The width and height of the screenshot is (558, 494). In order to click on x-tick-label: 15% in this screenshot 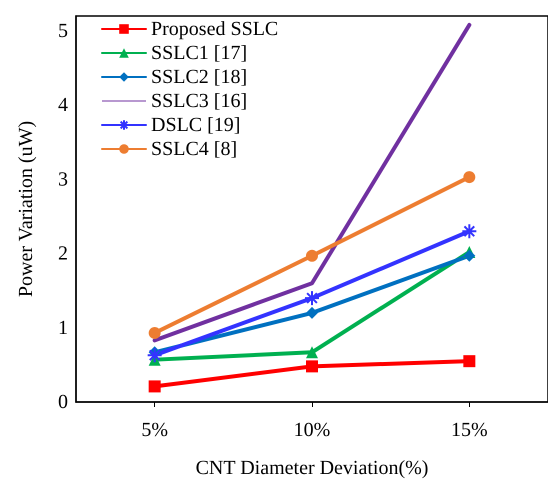, I will do `click(469, 430)`.